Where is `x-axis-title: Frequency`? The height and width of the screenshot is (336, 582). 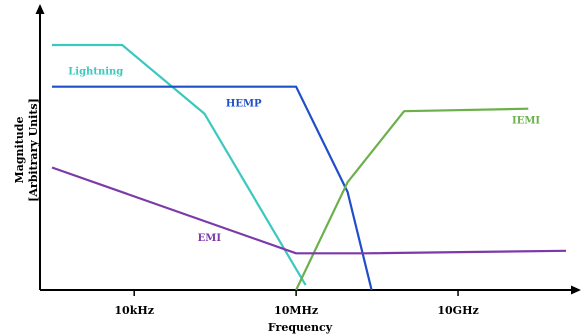
x-axis-title: Frequency is located at coordinates (300, 327).